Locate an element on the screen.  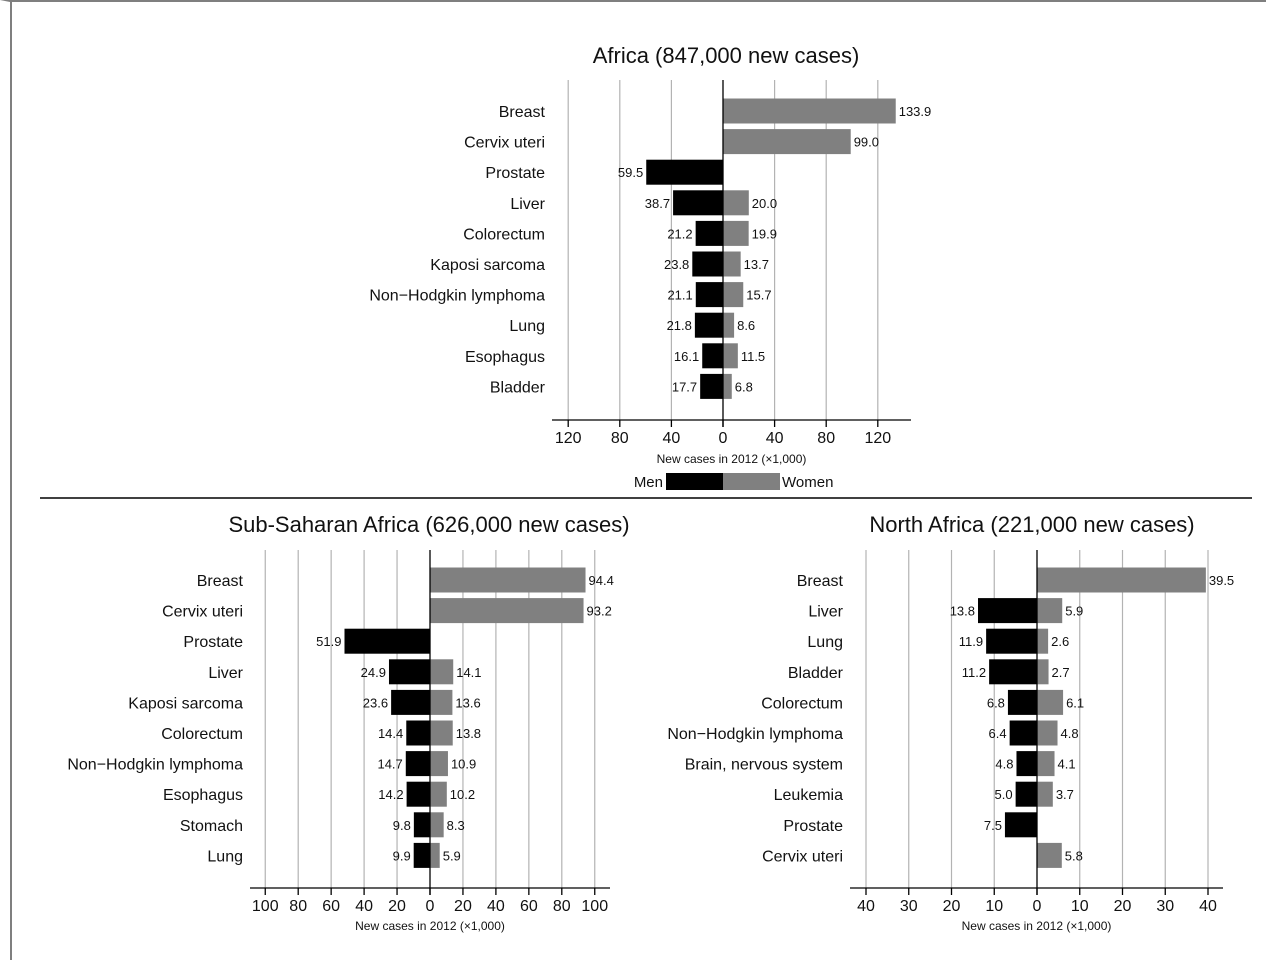
women-value-label: 11.5 is located at coordinates (753, 356).